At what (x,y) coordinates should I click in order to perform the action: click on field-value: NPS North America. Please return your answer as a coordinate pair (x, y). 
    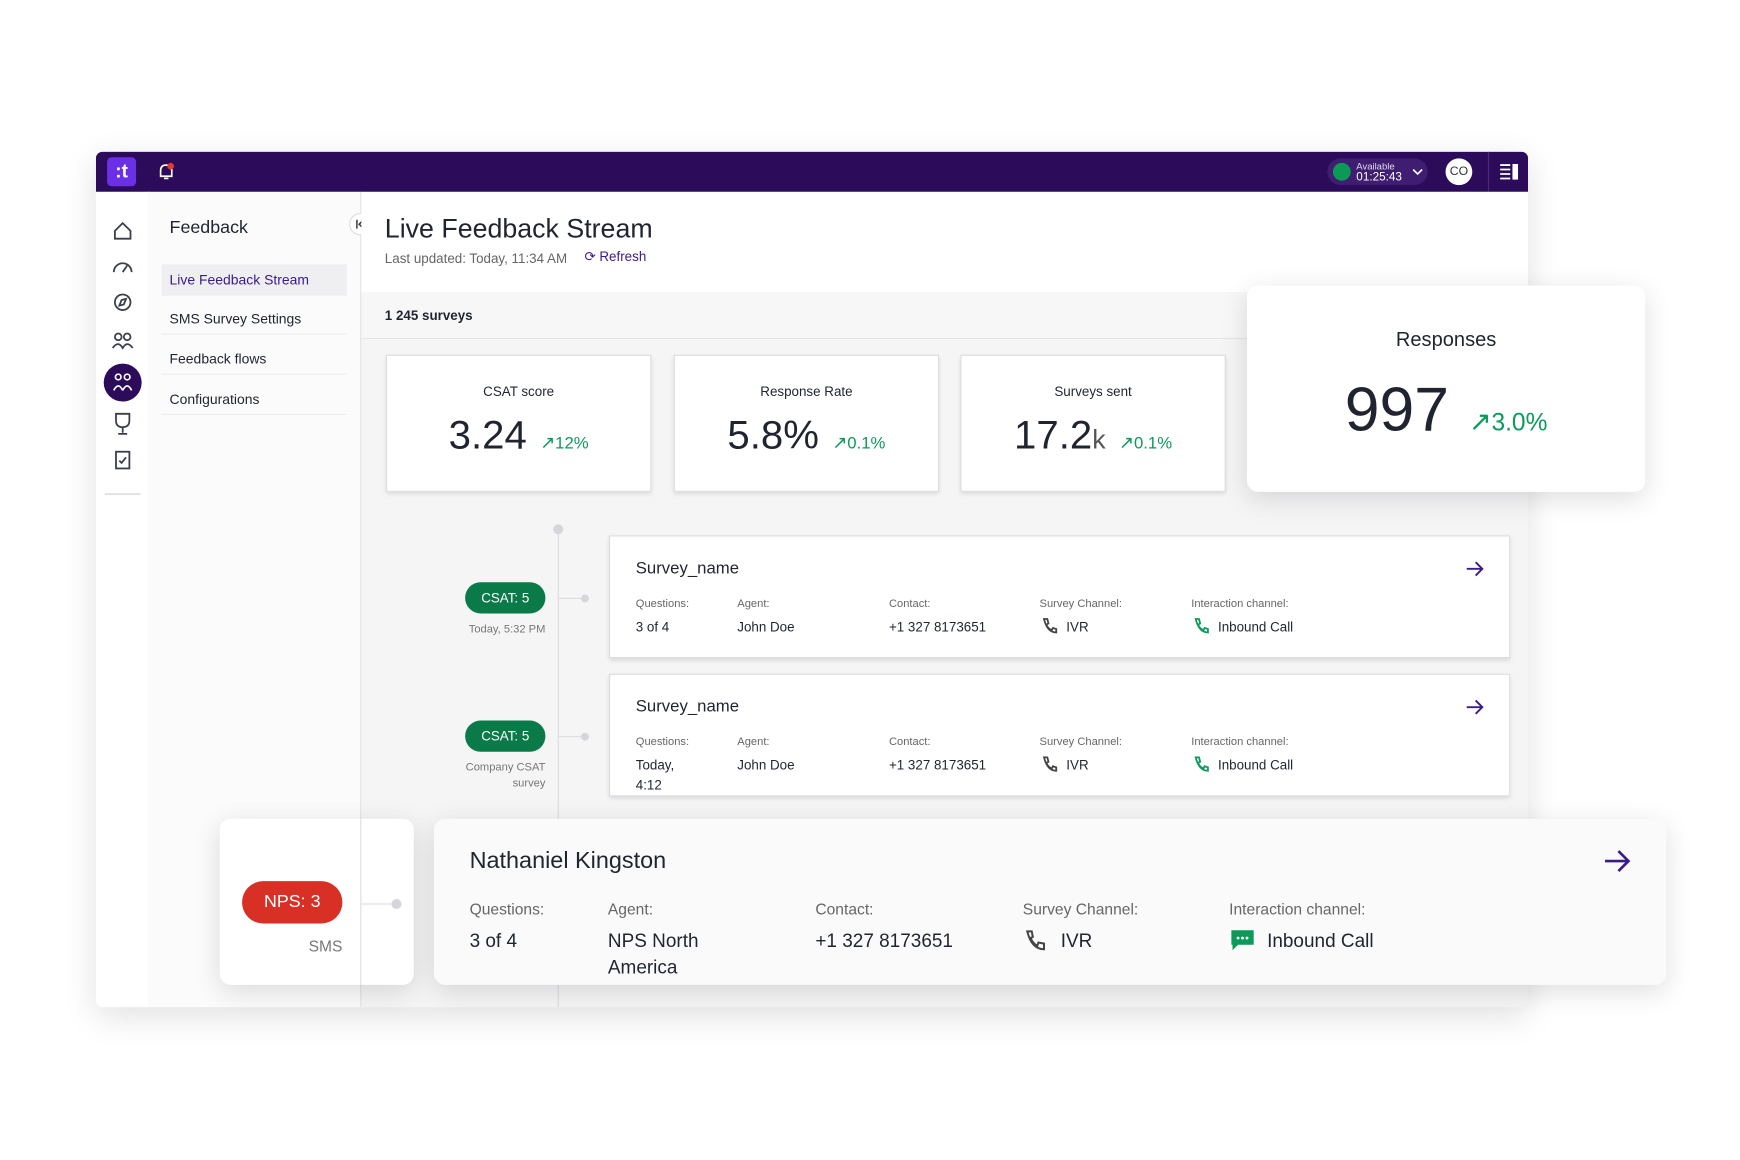
    Looking at the image, I should click on (653, 954).